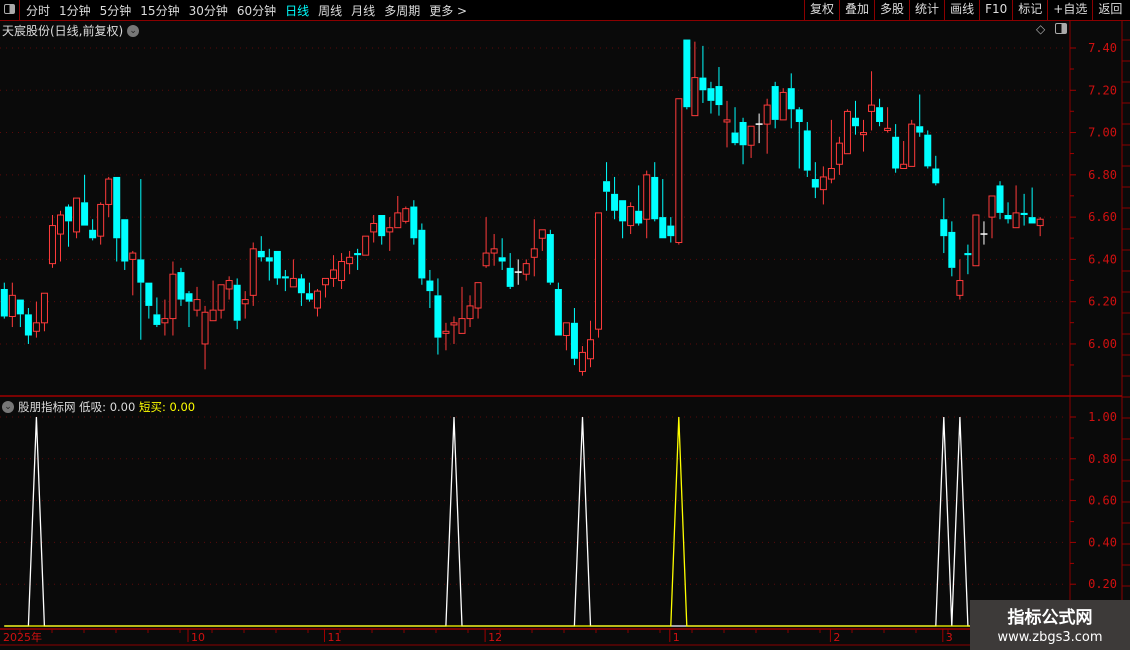 This screenshot has width=1130, height=650. What do you see at coordinates (1102, 259) in the screenshot?
I see `price-tick-label: 6.40` at bounding box center [1102, 259].